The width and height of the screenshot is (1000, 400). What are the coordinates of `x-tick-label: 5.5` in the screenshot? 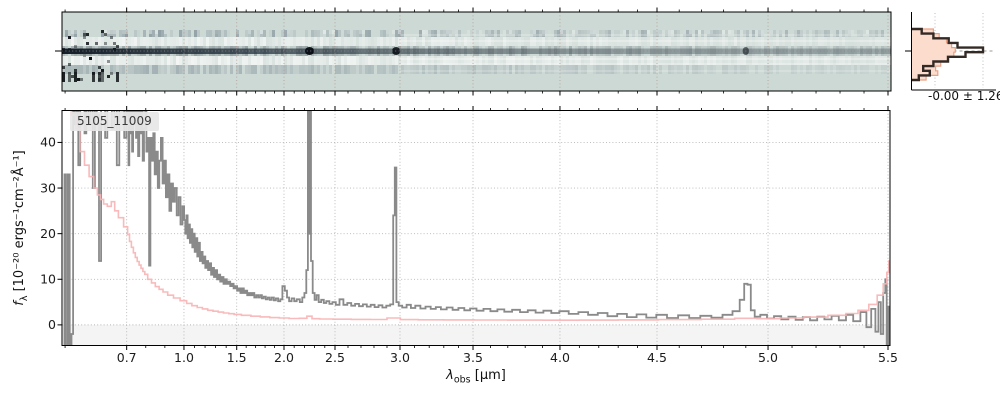 It's located at (888, 357).